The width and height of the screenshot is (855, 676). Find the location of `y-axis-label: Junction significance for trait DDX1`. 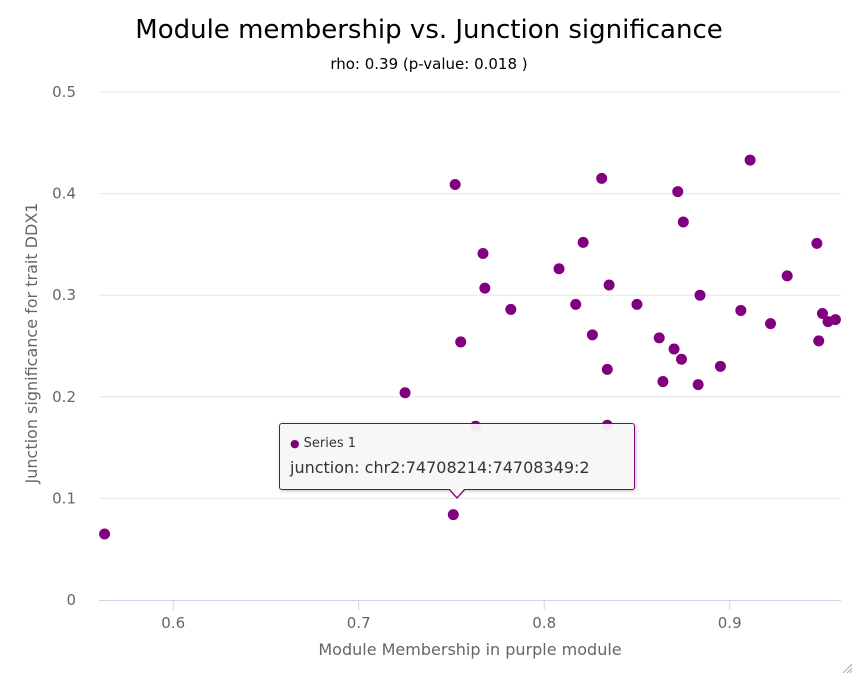

y-axis-label: Junction significance for trait DDX1 is located at coordinates (31, 344).